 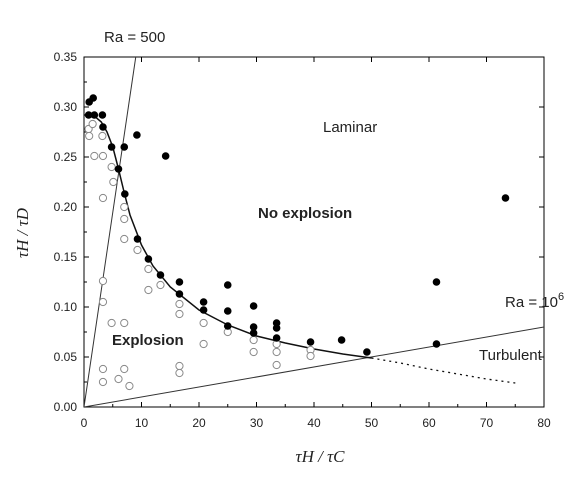 What do you see at coordinates (22, 232) in the screenshot?
I see `y-axis-label: τH / τD` at bounding box center [22, 232].